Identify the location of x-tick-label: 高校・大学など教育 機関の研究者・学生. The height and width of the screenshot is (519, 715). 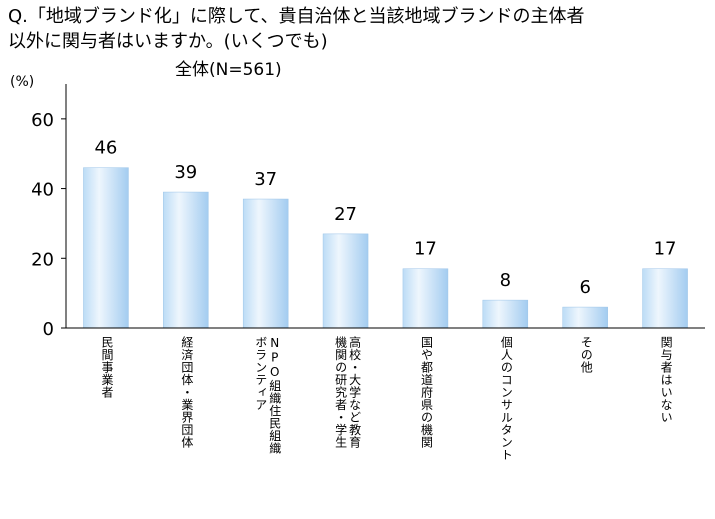
(347, 392).